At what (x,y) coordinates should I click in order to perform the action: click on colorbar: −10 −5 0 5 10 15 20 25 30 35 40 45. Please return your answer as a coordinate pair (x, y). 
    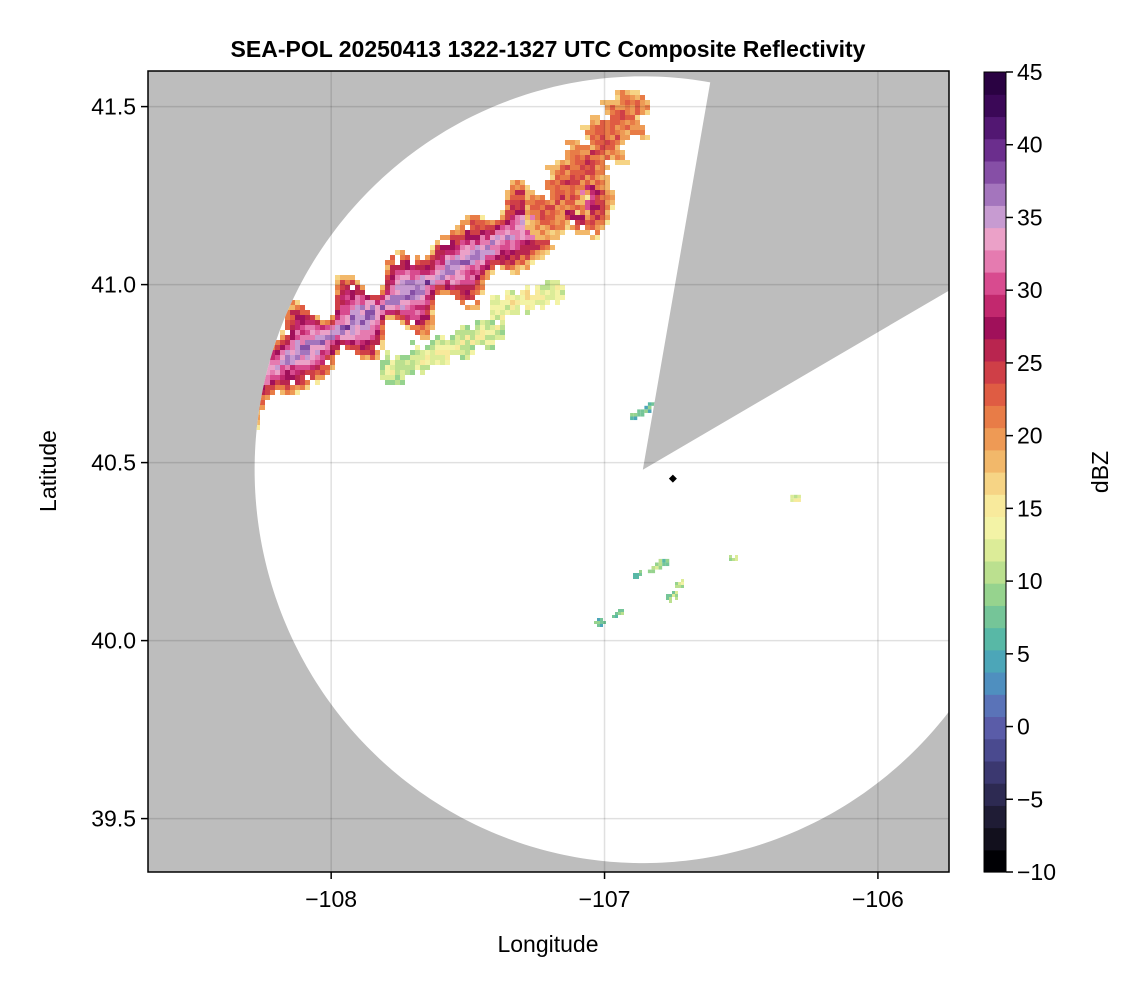
    Looking at the image, I should click on (1019, 472).